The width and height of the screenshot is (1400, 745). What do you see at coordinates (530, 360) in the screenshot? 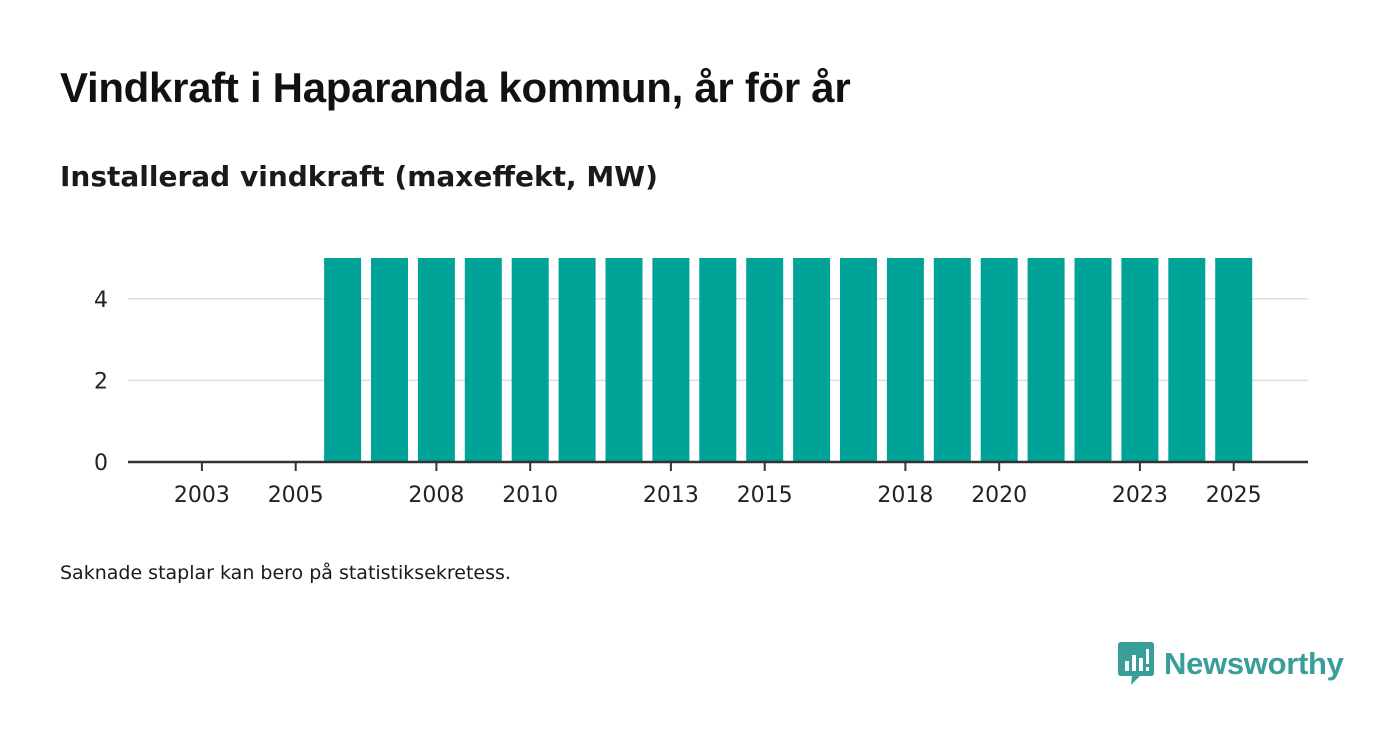
I see `bar-2010` at bounding box center [530, 360].